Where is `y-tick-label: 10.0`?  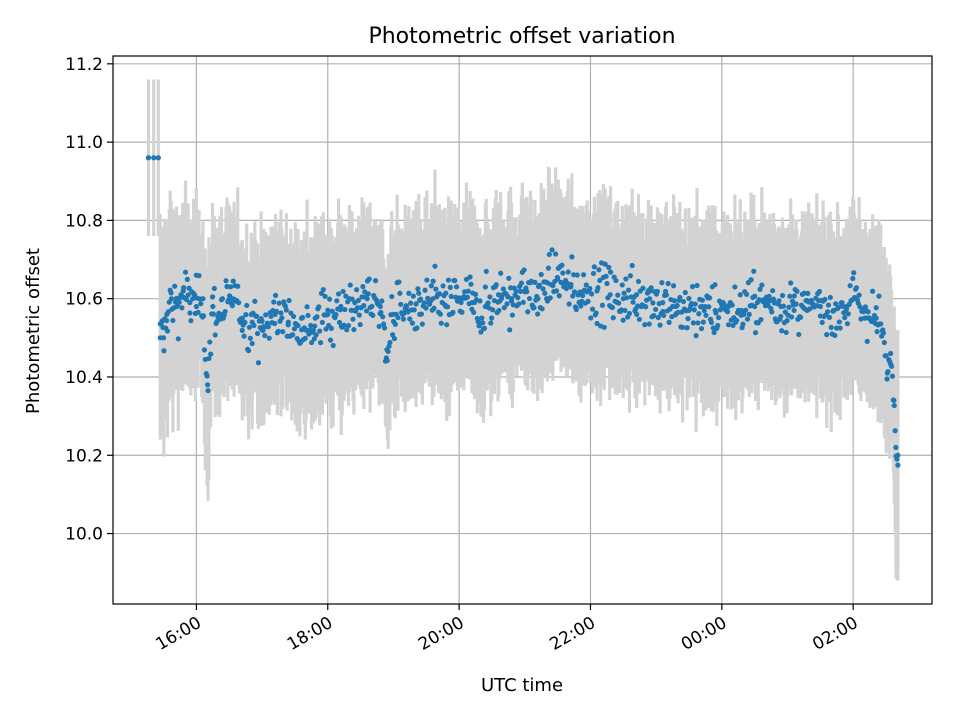 y-tick-label: 10.0 is located at coordinates (84, 535).